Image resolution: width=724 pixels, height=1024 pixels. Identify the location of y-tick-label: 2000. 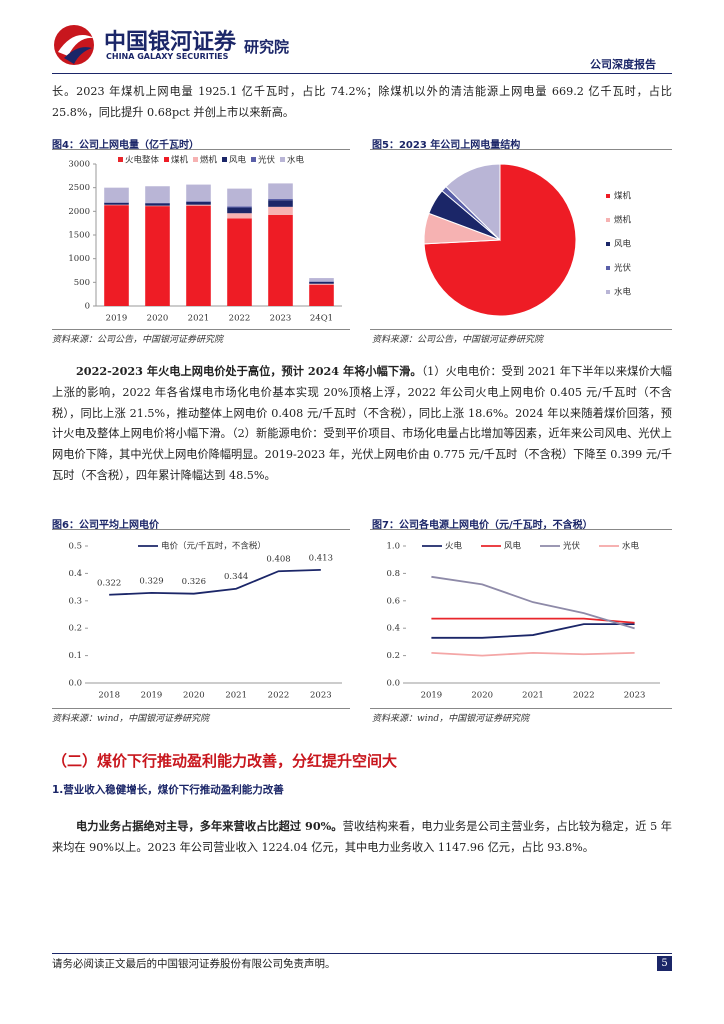
(79, 212).